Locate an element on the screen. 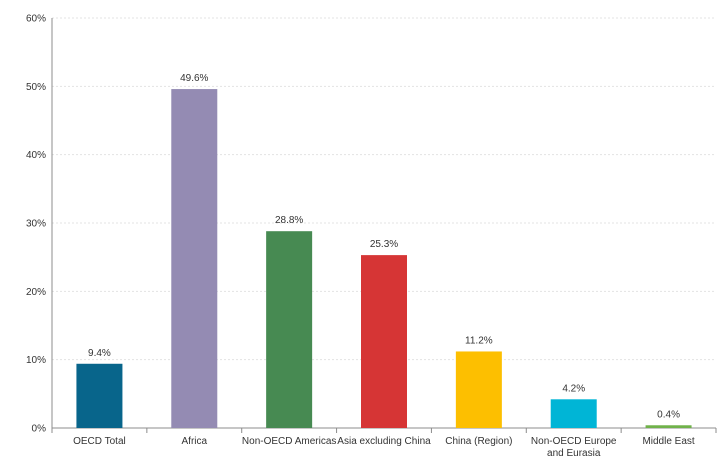 The width and height of the screenshot is (720, 463). y-tick-label: 40% is located at coordinates (36, 155).